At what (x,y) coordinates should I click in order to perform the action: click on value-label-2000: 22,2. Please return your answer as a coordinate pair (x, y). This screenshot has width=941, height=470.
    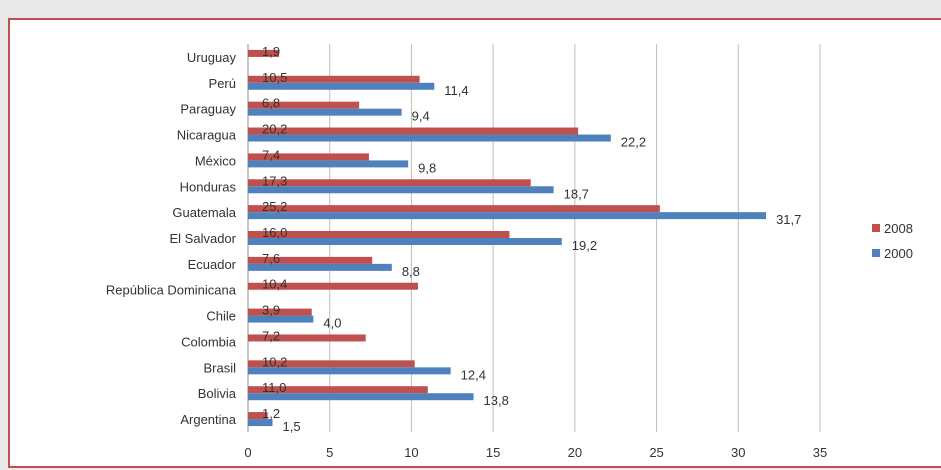
    Looking at the image, I should click on (633, 142).